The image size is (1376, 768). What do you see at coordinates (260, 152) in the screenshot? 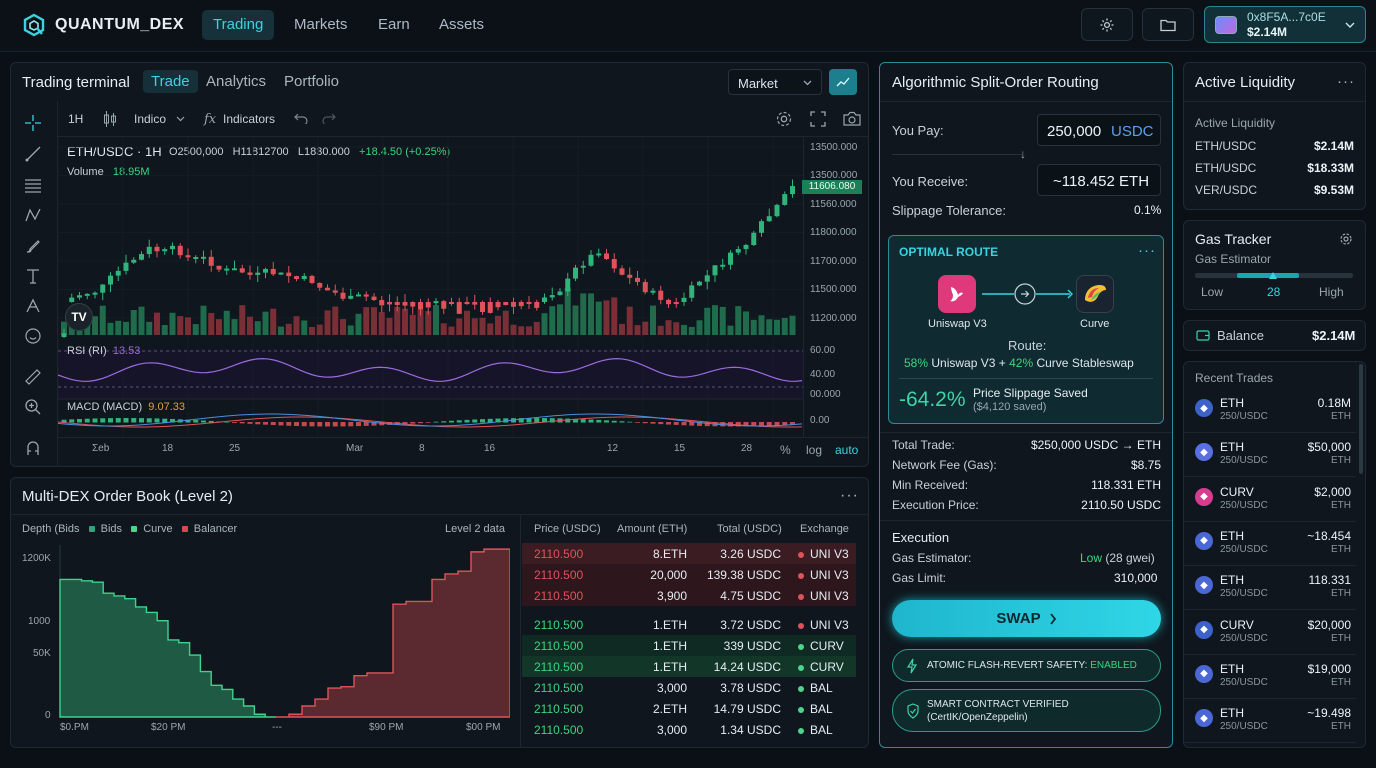
I see `ohlc-high: H11812700` at bounding box center [260, 152].